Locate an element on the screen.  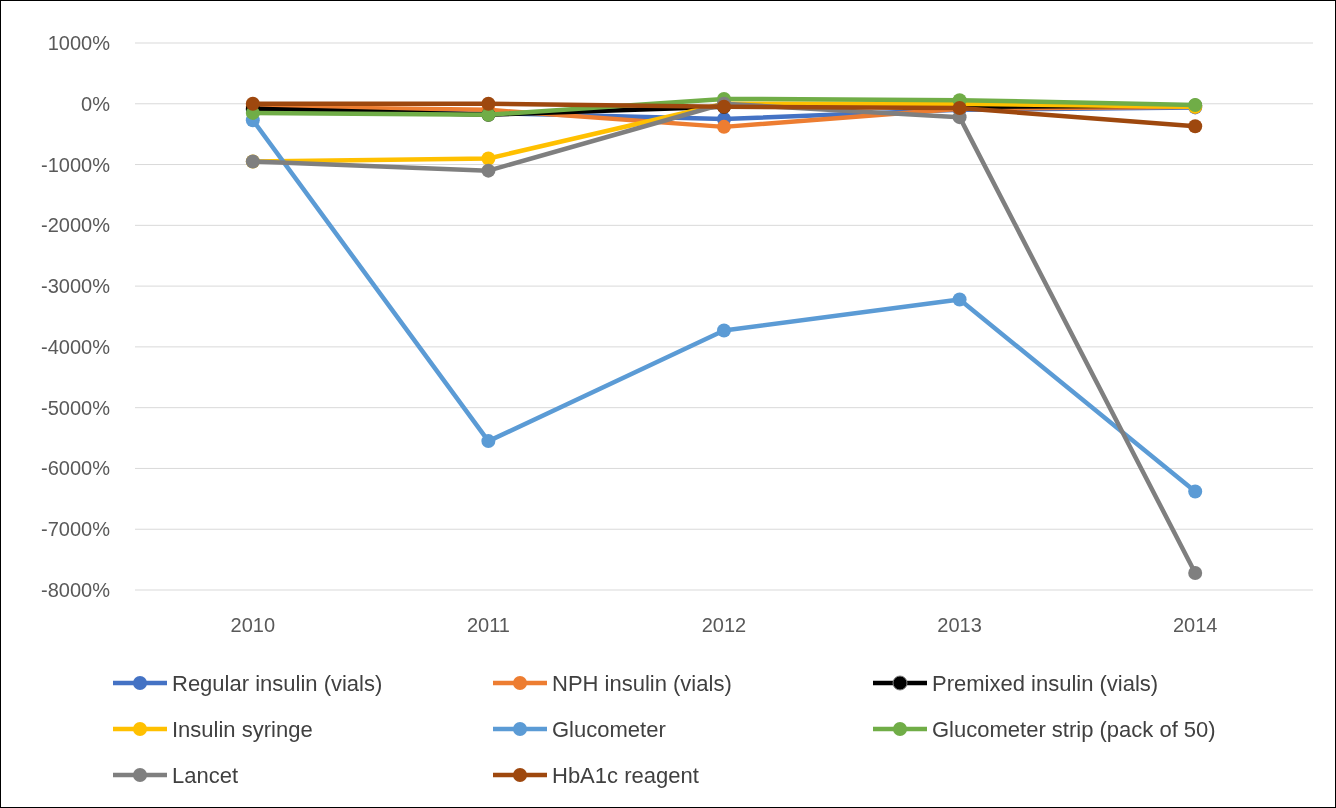
x-tick-label: 2014 is located at coordinates (1195, 625).